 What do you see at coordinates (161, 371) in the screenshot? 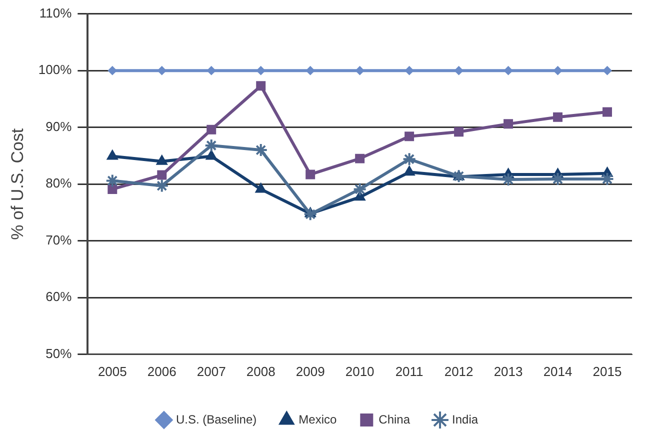
I see `x-tick-label: 2006` at bounding box center [161, 371].